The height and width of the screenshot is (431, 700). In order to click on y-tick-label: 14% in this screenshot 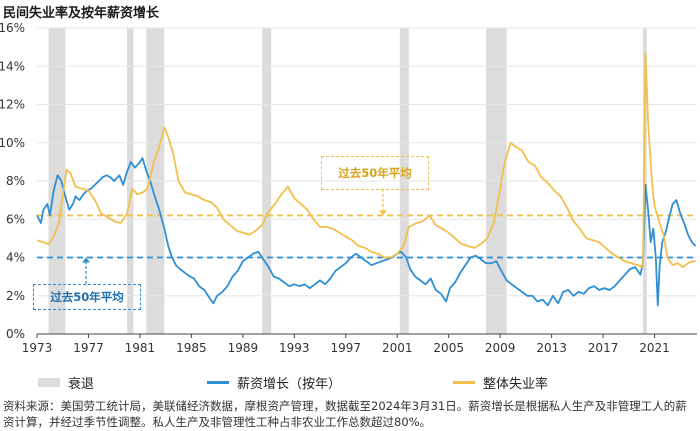, I will do `click(12, 66)`.